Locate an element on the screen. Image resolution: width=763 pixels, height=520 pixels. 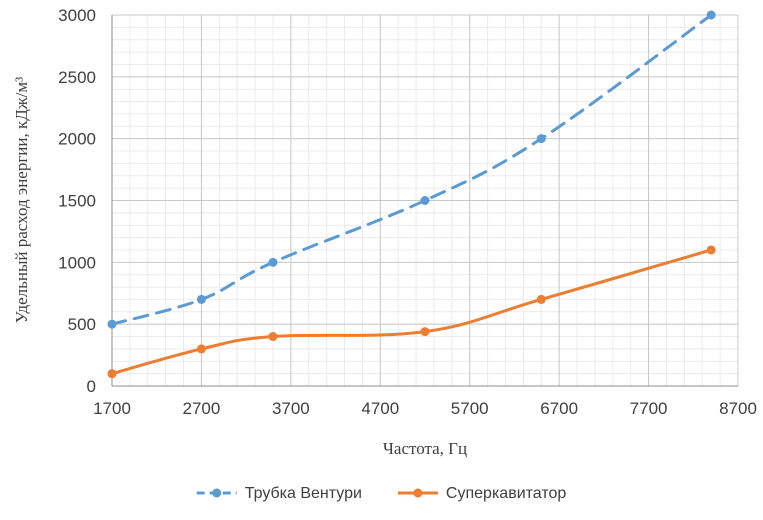
y-tick-label: 0 is located at coordinates (91, 386).